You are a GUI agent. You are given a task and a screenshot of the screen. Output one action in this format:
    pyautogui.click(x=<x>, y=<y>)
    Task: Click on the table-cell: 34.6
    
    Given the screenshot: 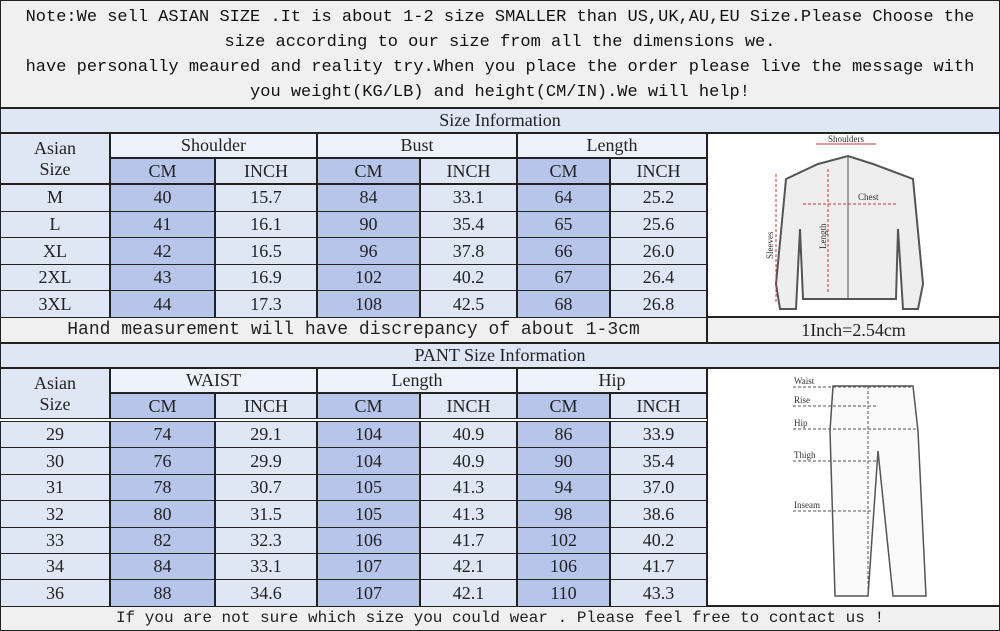 What is the action you would take?
    pyautogui.click(x=266, y=593)
    